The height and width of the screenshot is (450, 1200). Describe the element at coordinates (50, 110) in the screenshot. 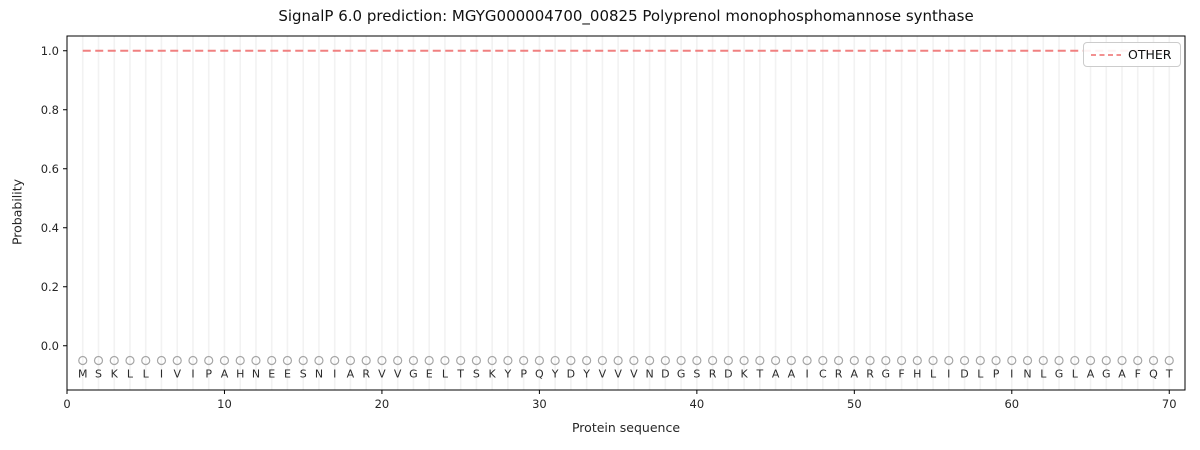

I see `y-tick-label: 0.8` at that location.